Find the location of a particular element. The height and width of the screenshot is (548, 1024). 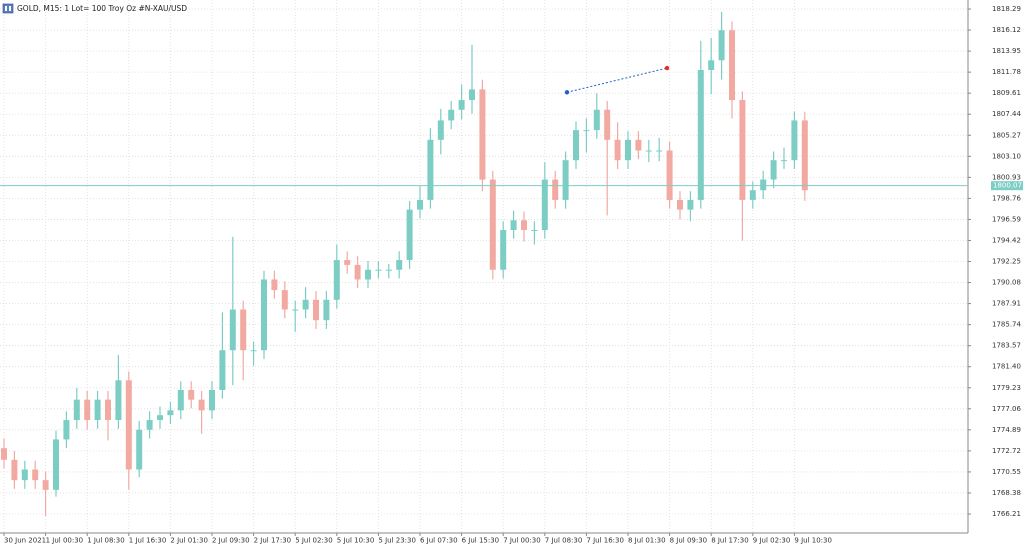

x-tick-label: 8 Jul 17:30 is located at coordinates (730, 541).